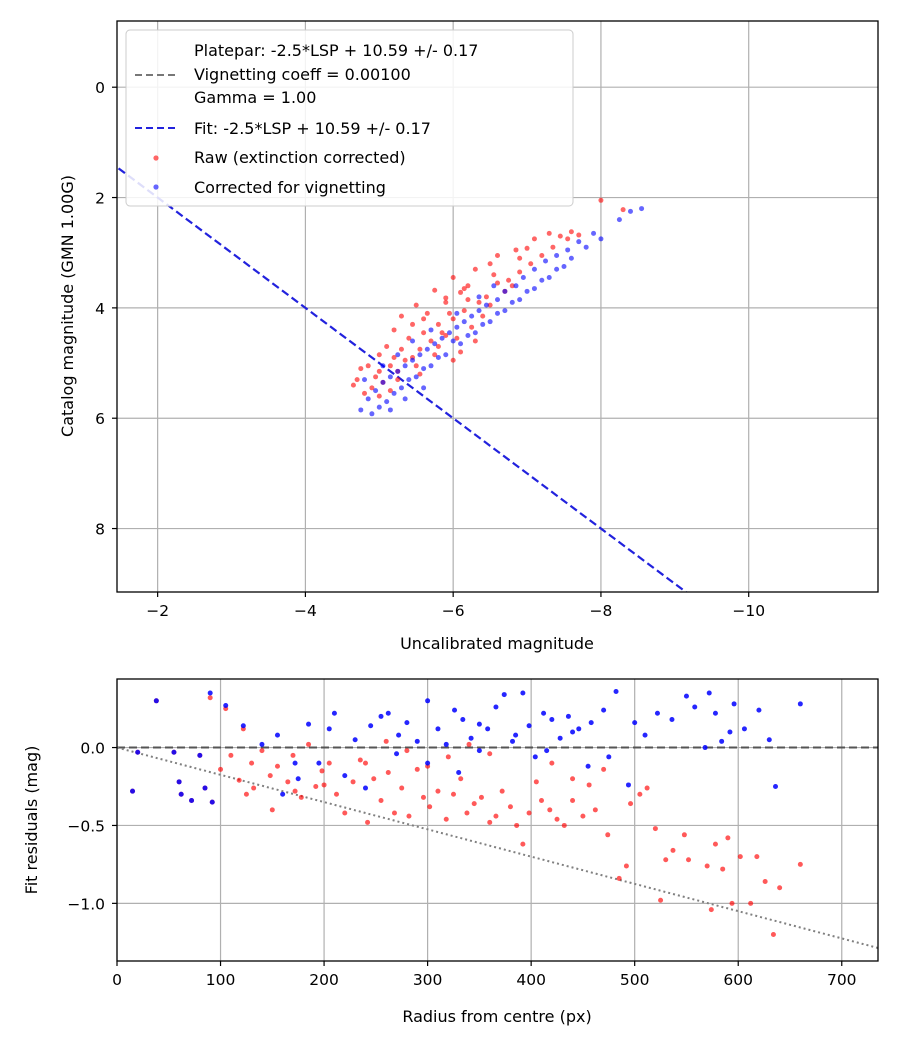 This screenshot has height=1054, width=900. Describe the element at coordinates (100, 199) in the screenshot. I see `calibration-y-tick-label: 2` at that location.